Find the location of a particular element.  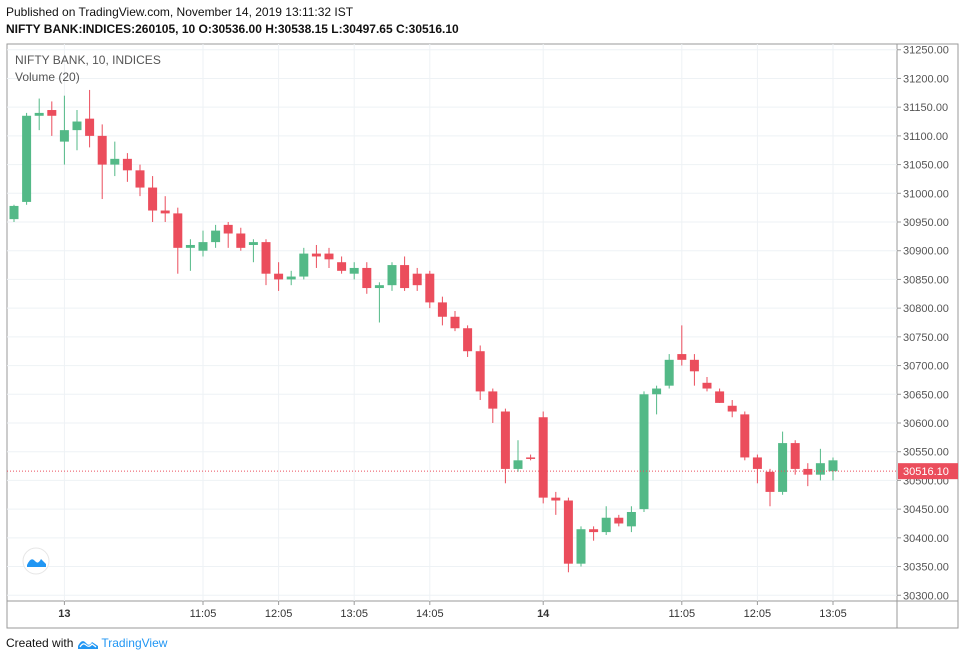

y-tick-label: 30600.00 is located at coordinates (926, 424).